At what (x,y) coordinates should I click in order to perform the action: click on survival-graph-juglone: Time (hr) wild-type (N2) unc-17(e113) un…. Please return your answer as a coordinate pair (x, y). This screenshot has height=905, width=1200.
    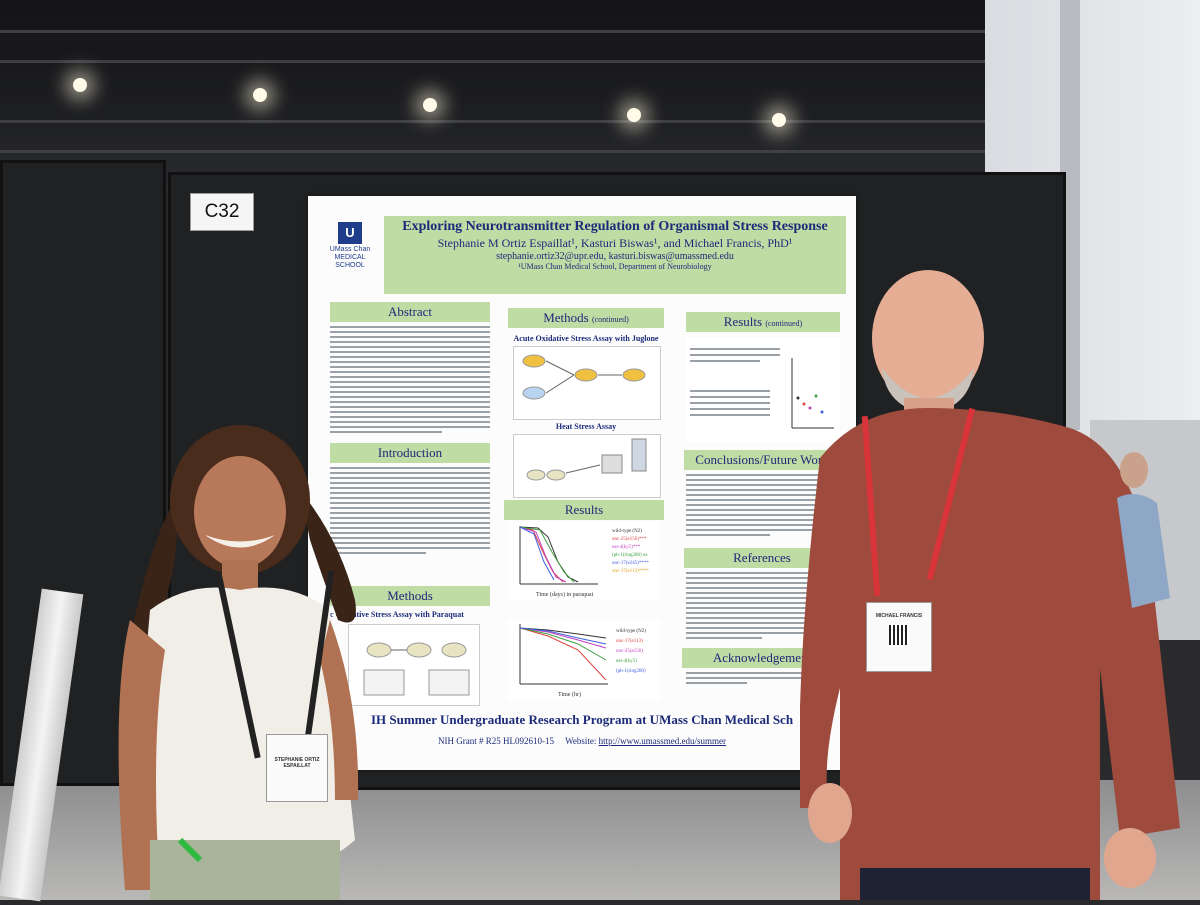
    Looking at the image, I should click on (584, 660).